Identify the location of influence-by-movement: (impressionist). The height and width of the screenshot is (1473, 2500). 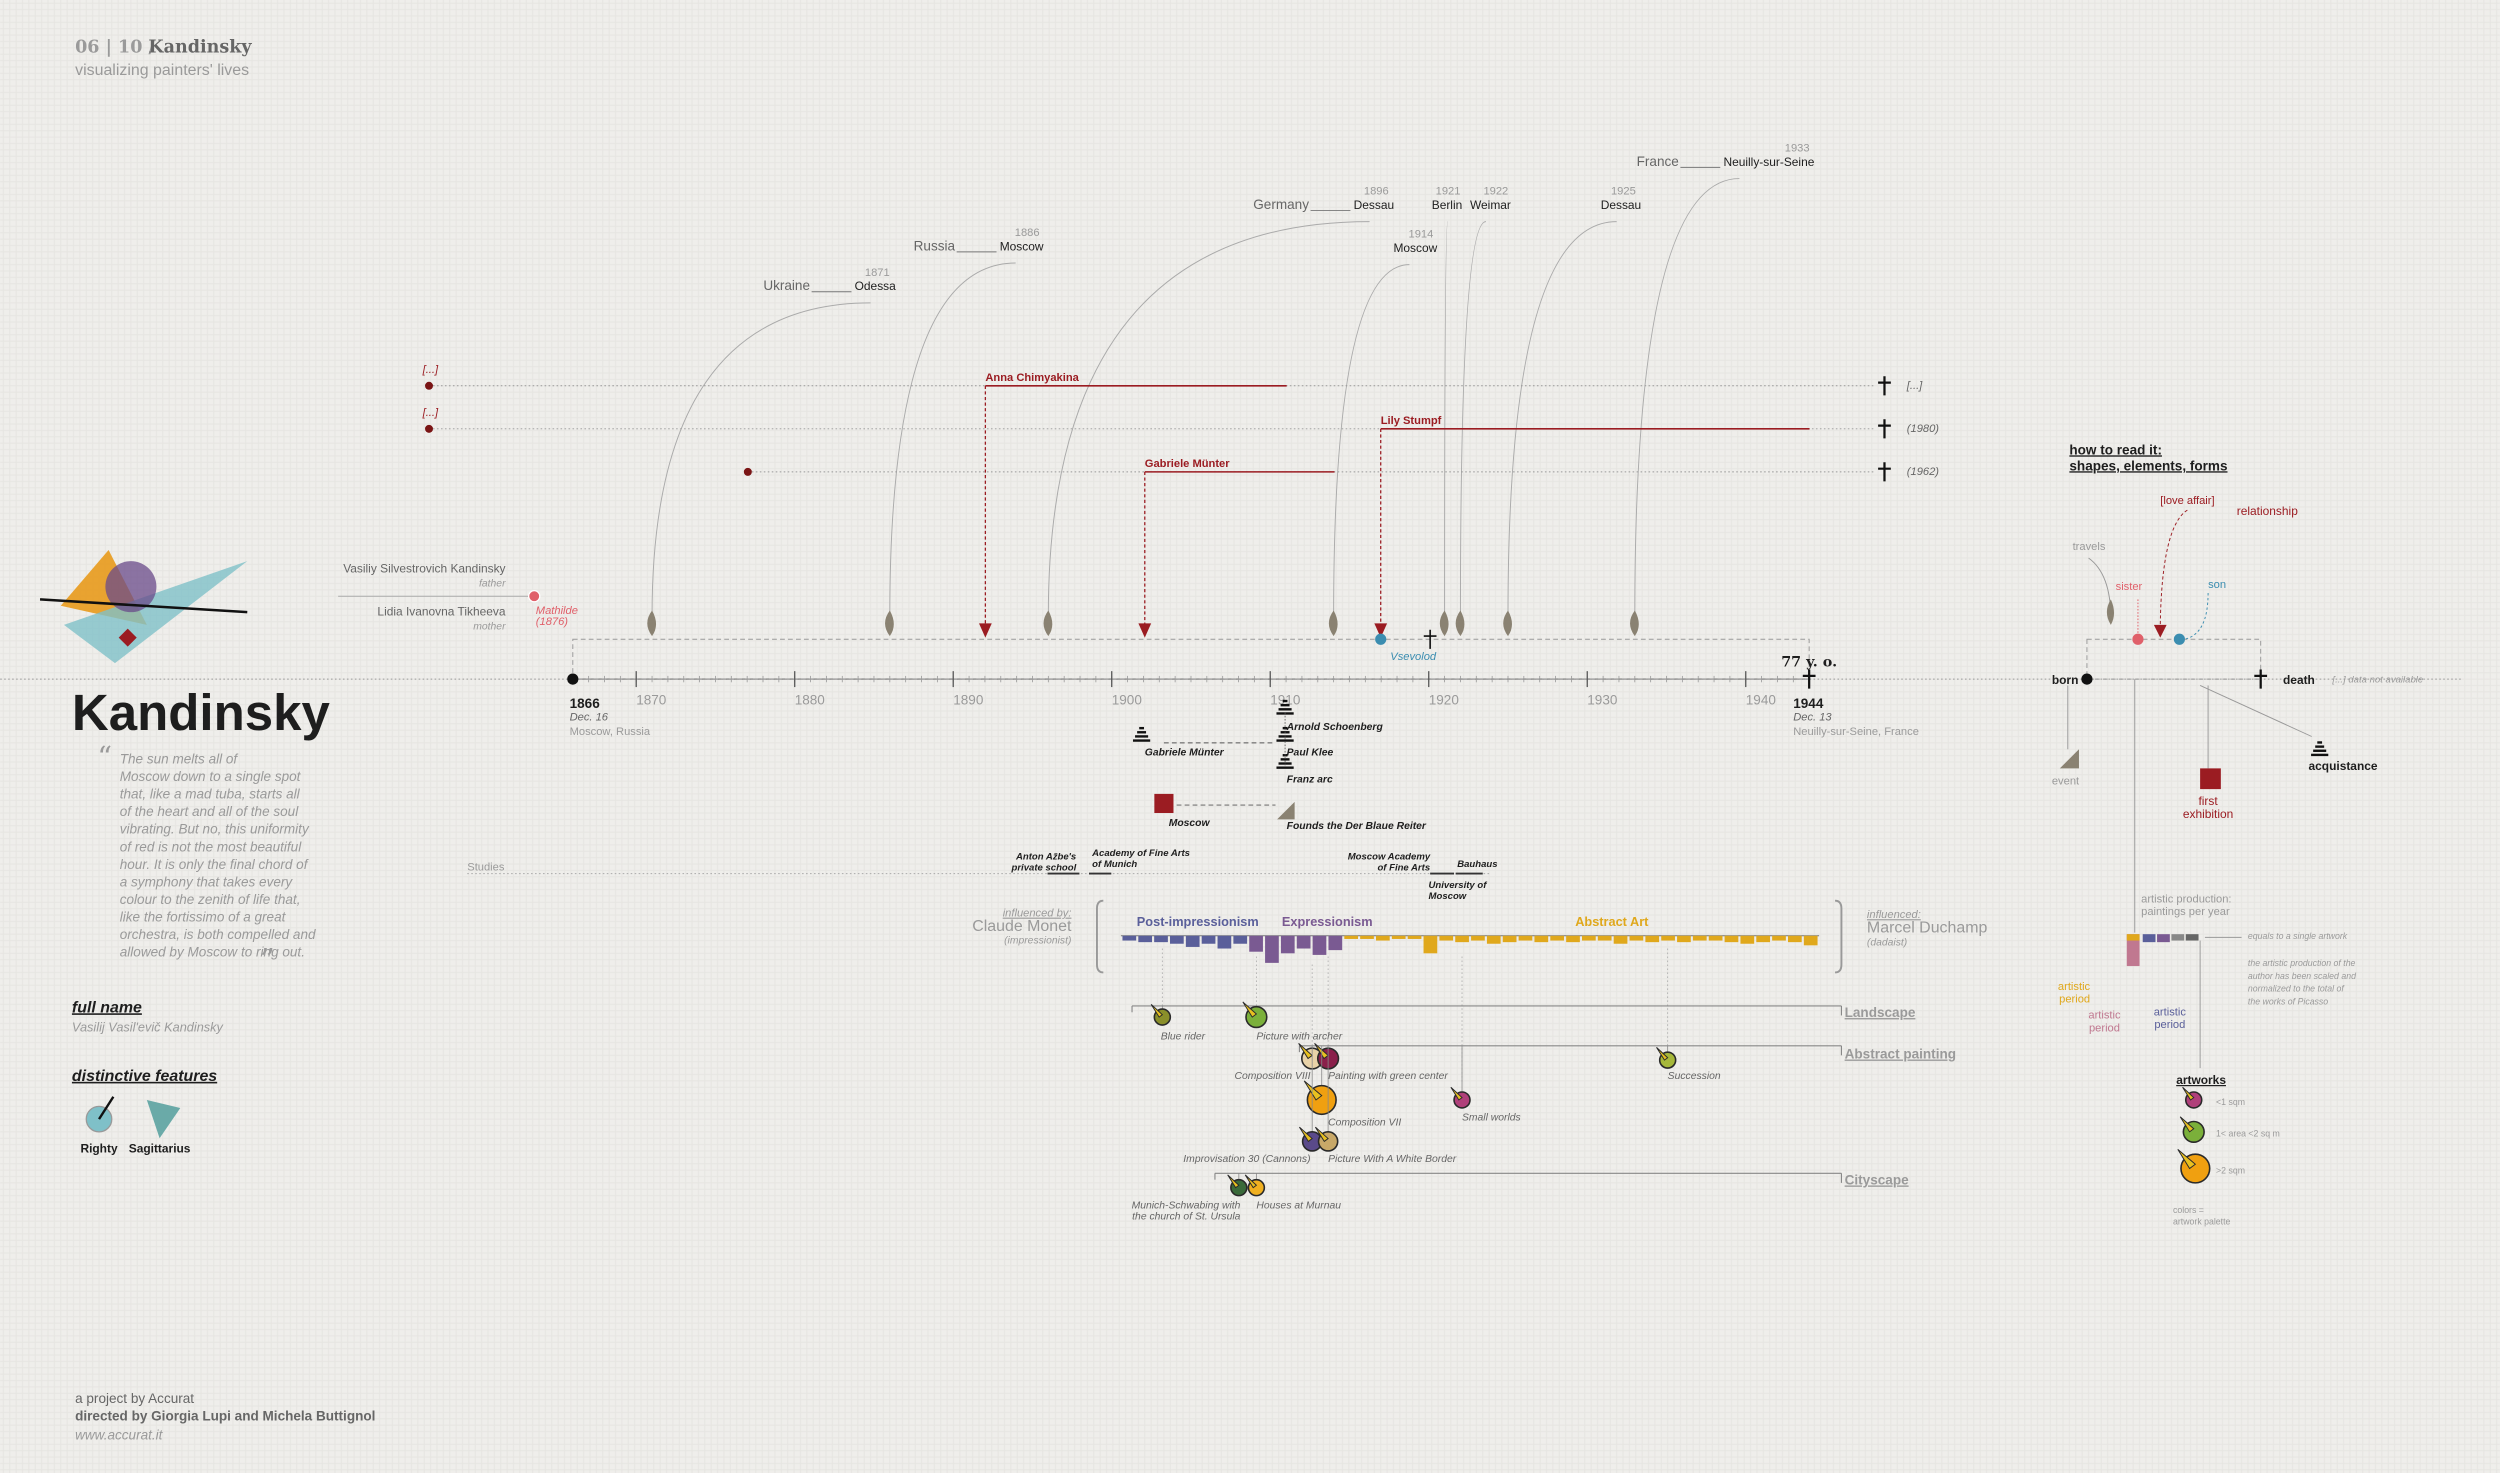
(1037, 941).